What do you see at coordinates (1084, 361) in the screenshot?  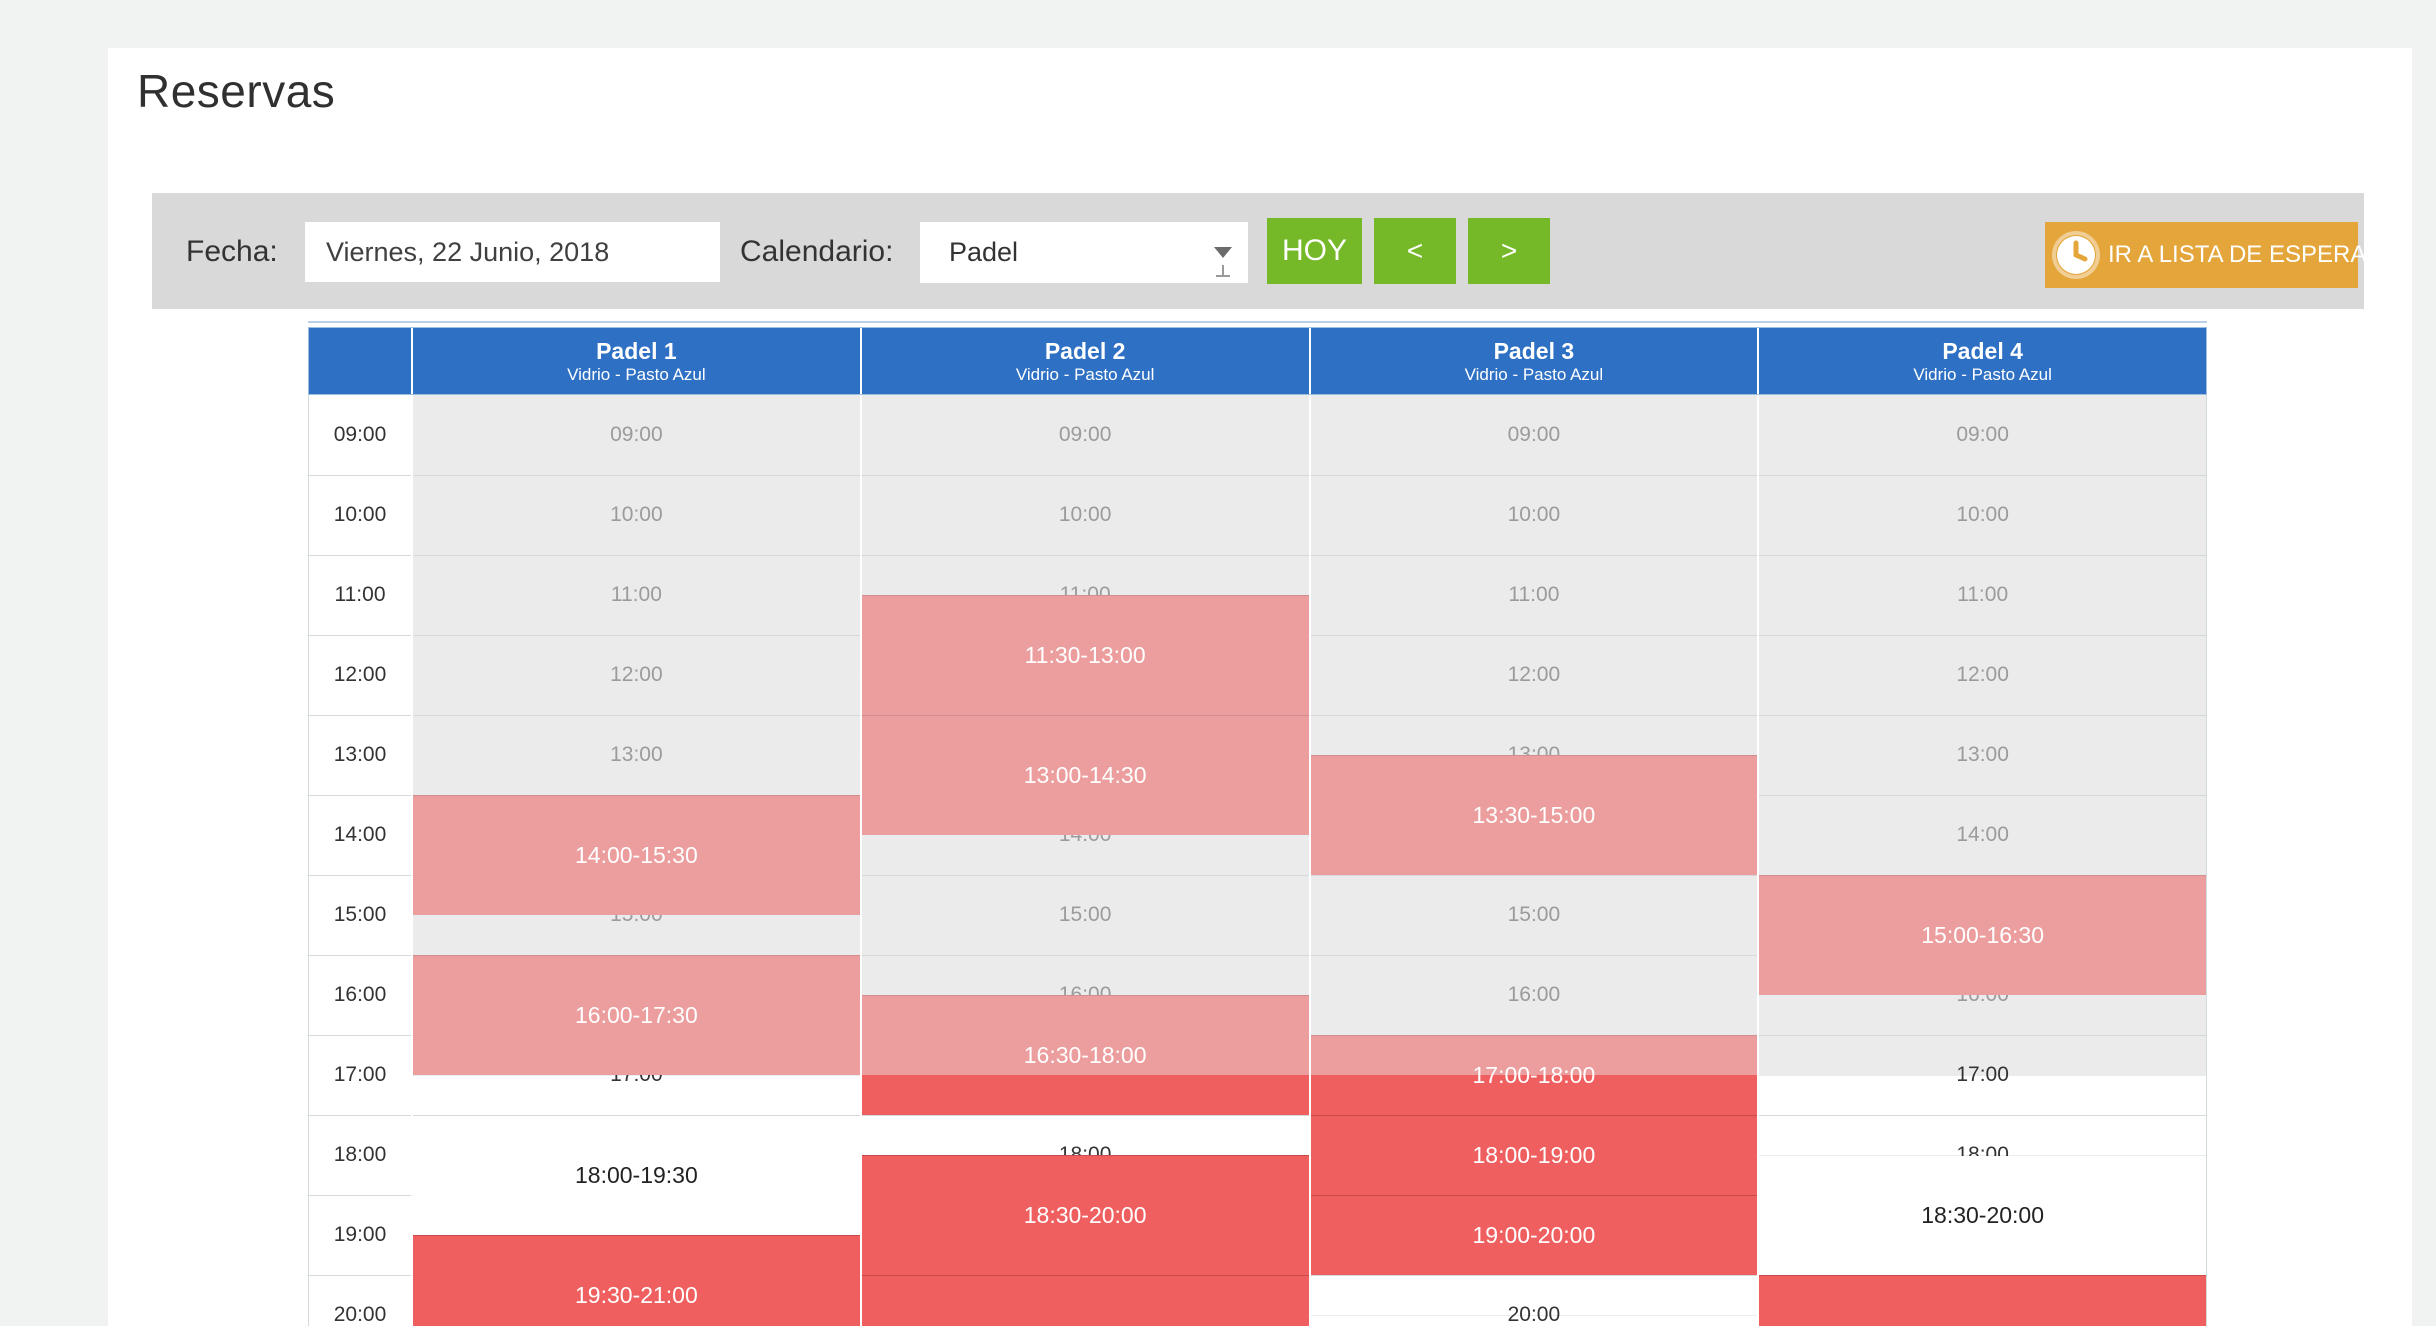 I see `court-header-2: Padel 2 Vidrio - Pasto Azul` at bounding box center [1084, 361].